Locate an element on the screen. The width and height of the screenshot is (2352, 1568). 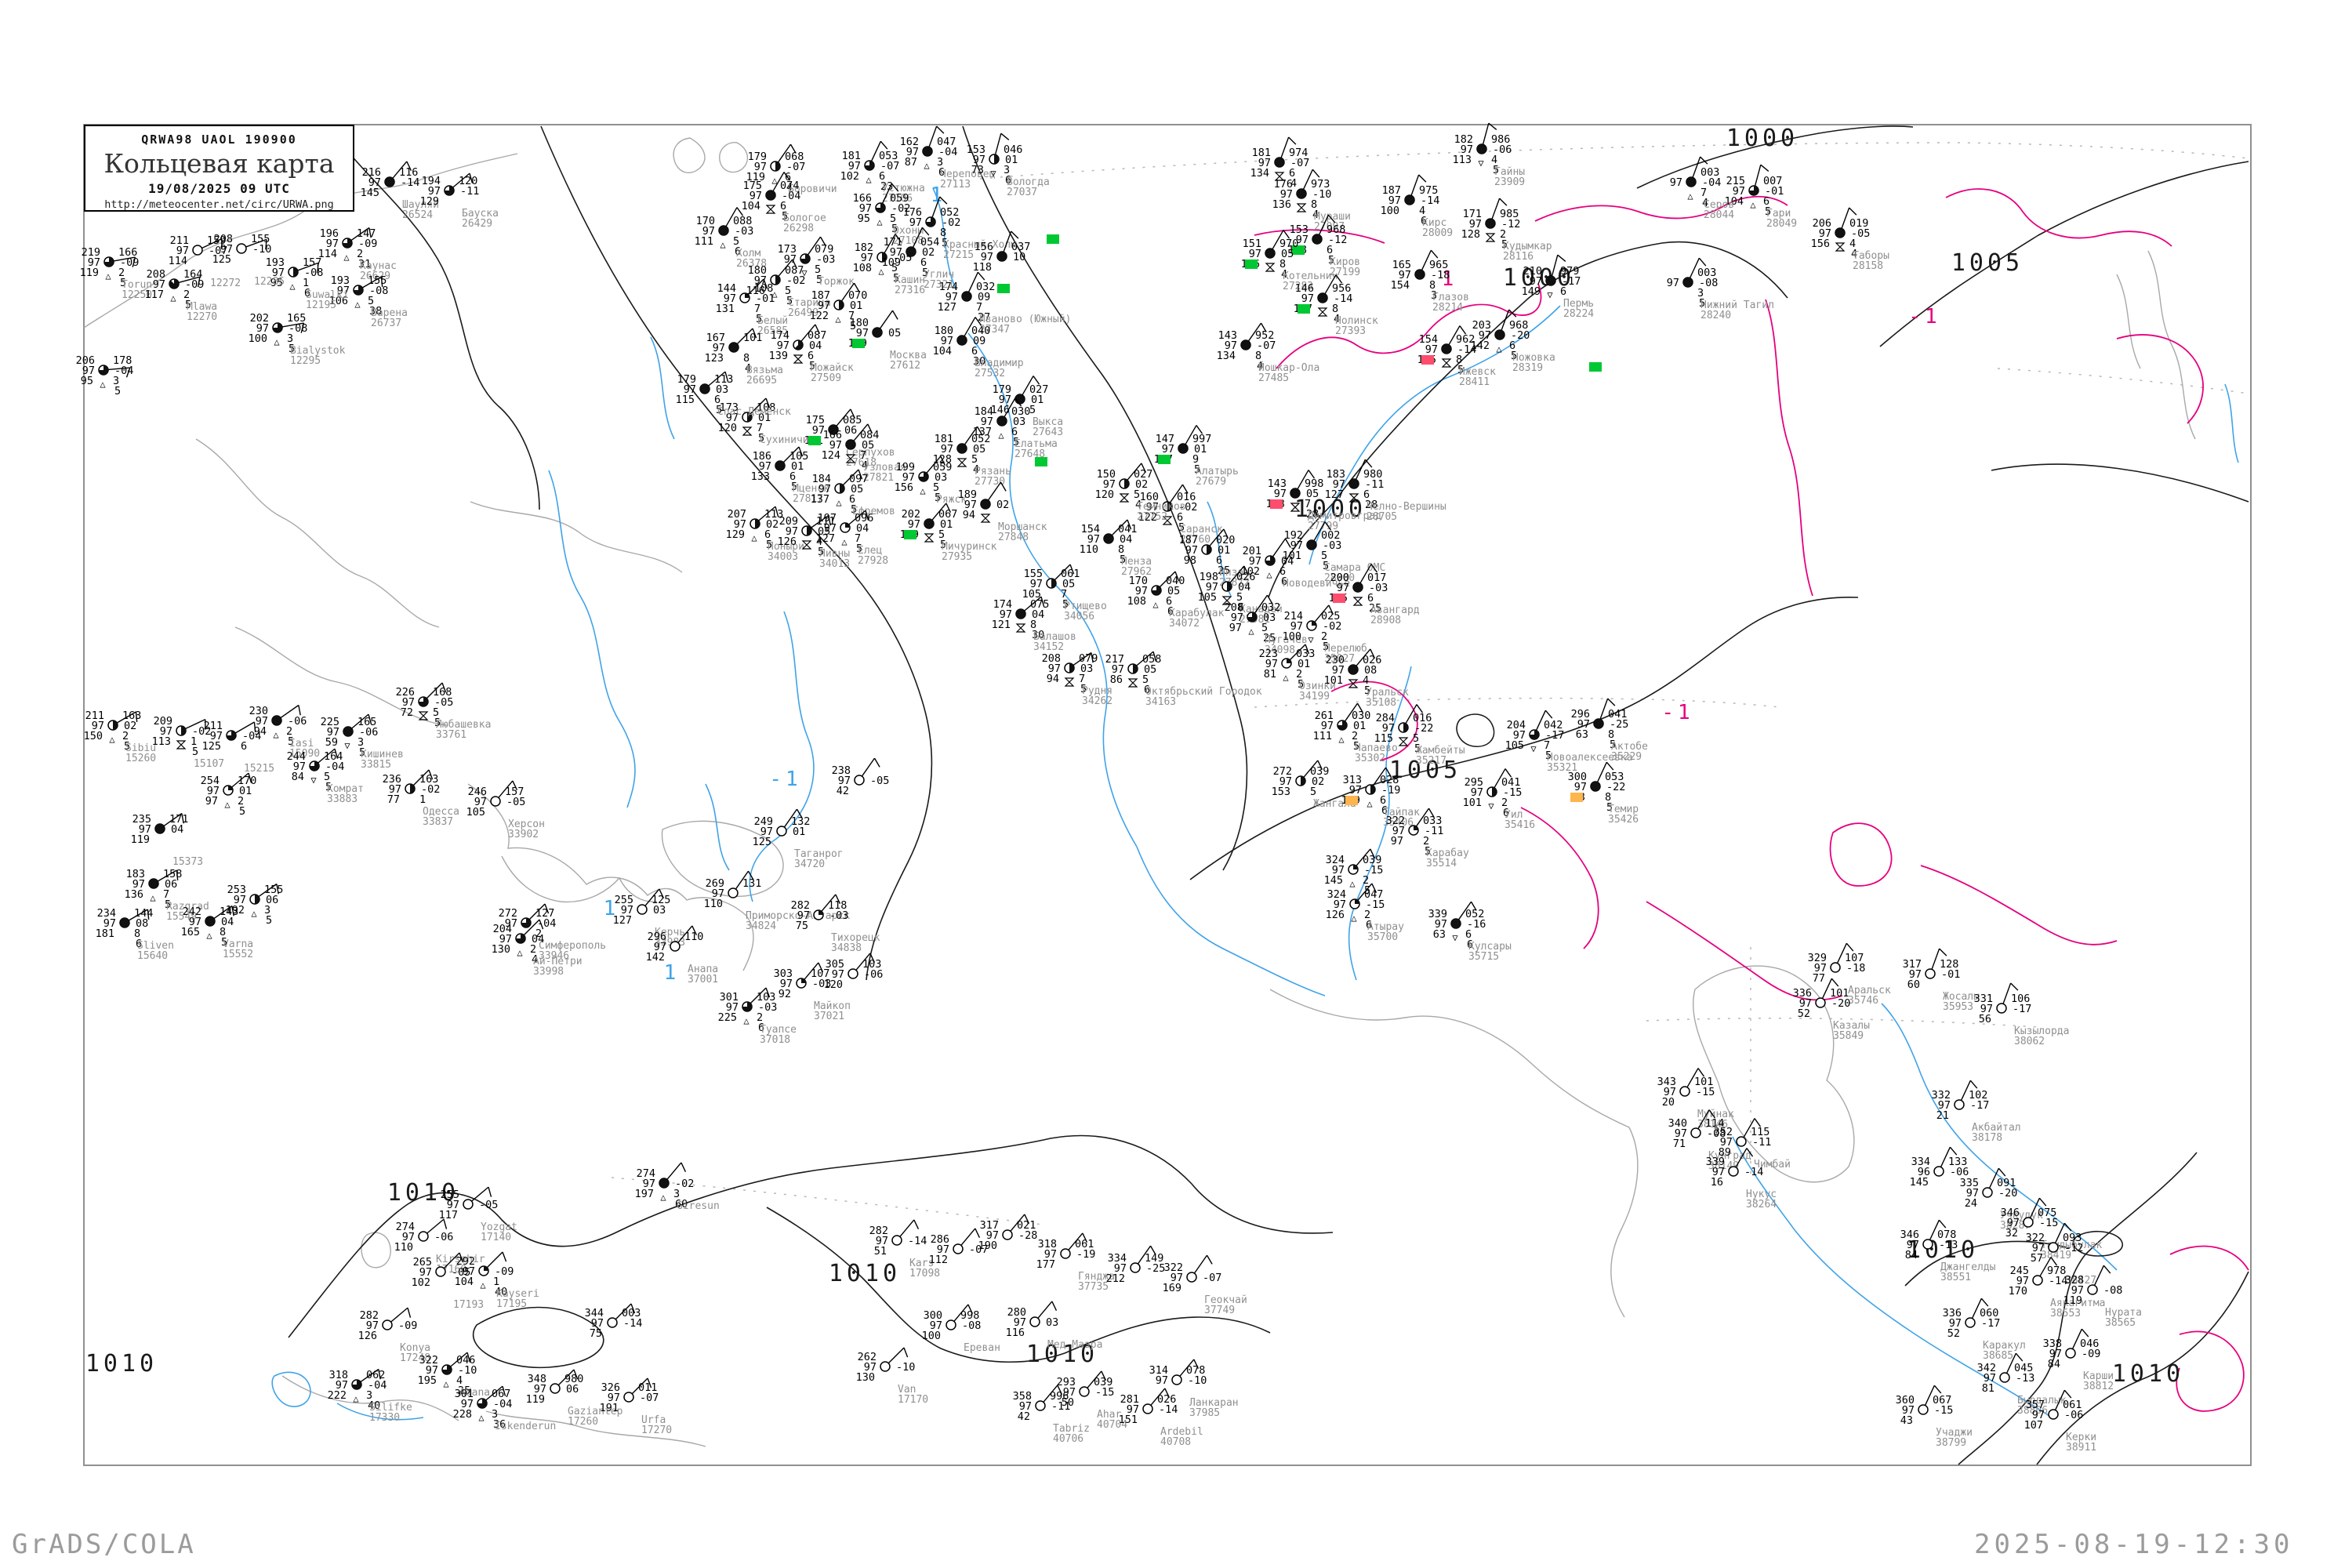
station-id: 34072 is located at coordinates (1184, 624).